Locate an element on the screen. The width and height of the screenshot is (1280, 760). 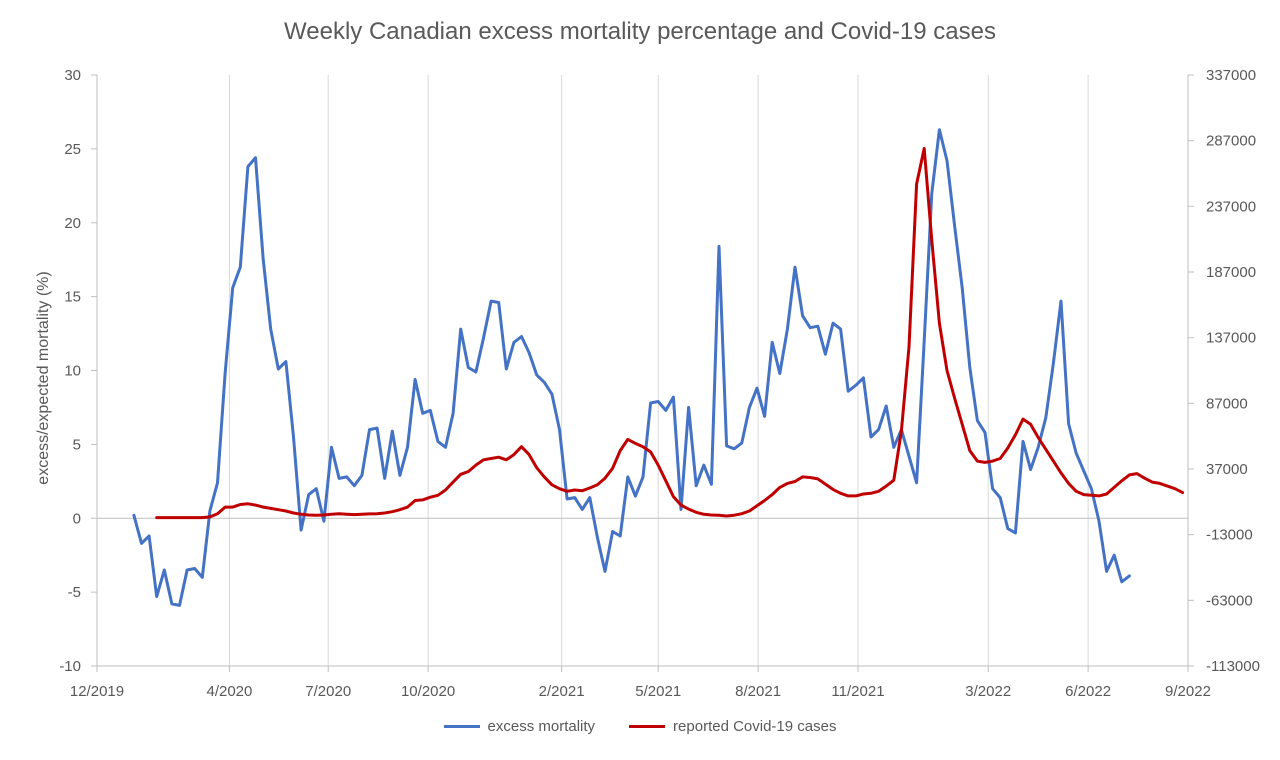
legend: excess mortality reported Covid-19 cases is located at coordinates (640, 726).